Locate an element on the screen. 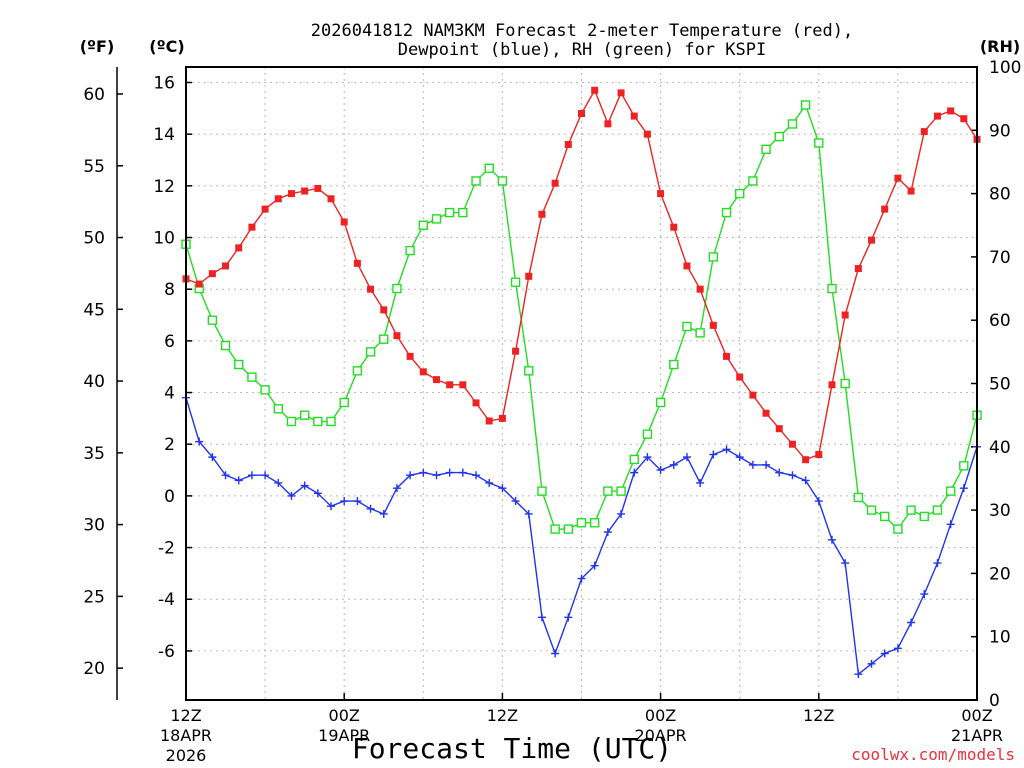 The height and width of the screenshot is (768, 1024). rh-tick-label: 60 is located at coordinates (1000, 321).